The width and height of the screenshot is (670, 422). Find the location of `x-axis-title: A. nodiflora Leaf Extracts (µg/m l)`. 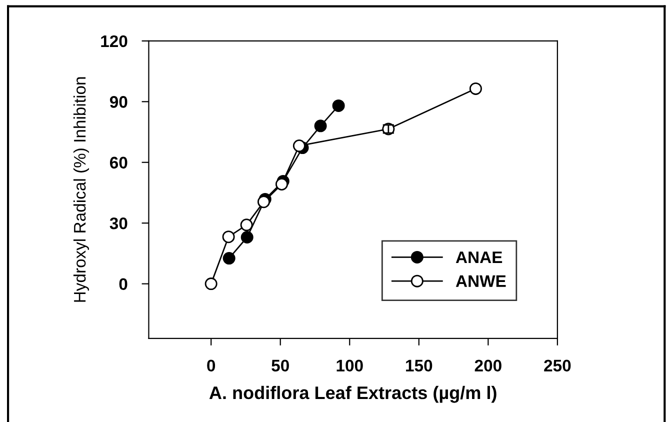

x-axis-title: A. nodiflora Leaf Extracts (µg/m l) is located at coordinates (352, 394).